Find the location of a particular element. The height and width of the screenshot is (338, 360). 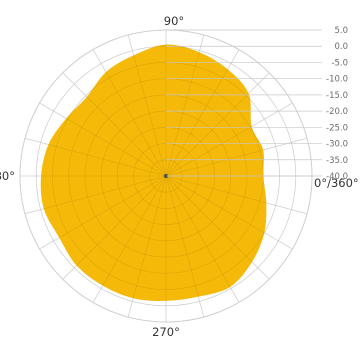

radial-tick-label: -30.0 is located at coordinates (337, 145).